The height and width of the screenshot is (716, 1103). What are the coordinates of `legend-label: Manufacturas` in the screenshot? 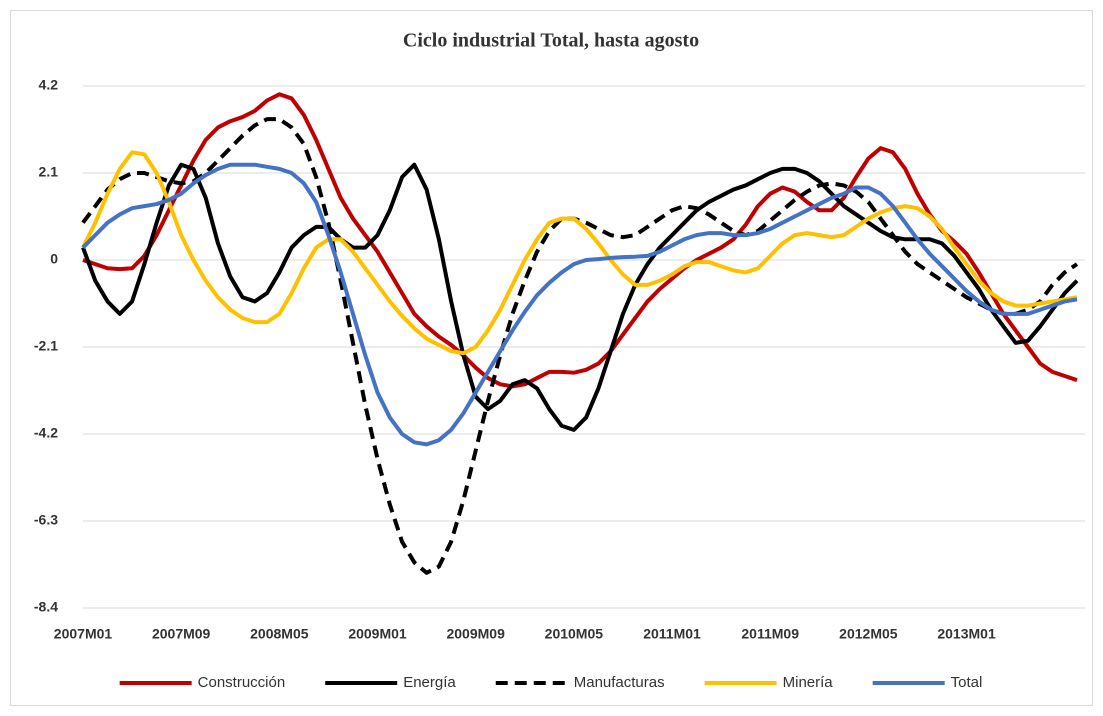 It's located at (619, 682).